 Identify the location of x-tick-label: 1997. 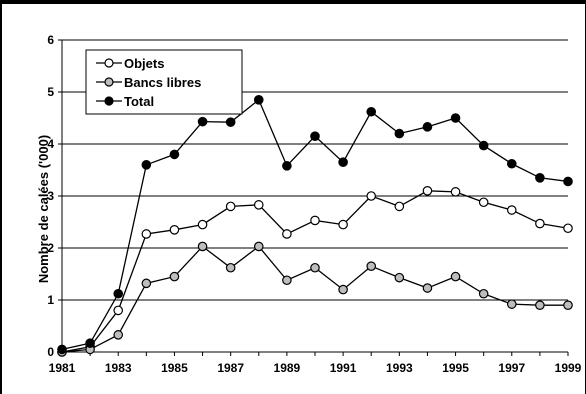
(511, 368).